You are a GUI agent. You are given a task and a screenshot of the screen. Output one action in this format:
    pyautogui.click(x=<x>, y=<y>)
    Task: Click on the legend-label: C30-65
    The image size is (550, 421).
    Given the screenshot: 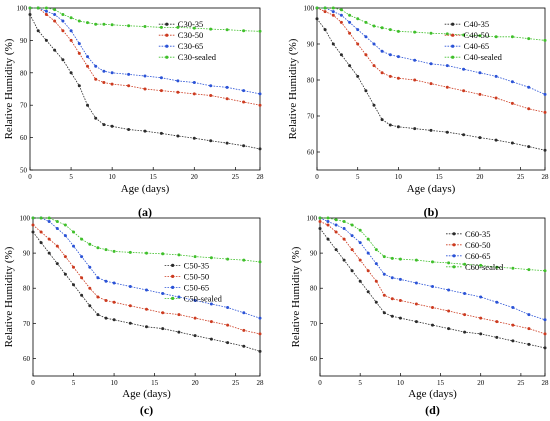 What is the action you would take?
    pyautogui.click(x=191, y=46)
    